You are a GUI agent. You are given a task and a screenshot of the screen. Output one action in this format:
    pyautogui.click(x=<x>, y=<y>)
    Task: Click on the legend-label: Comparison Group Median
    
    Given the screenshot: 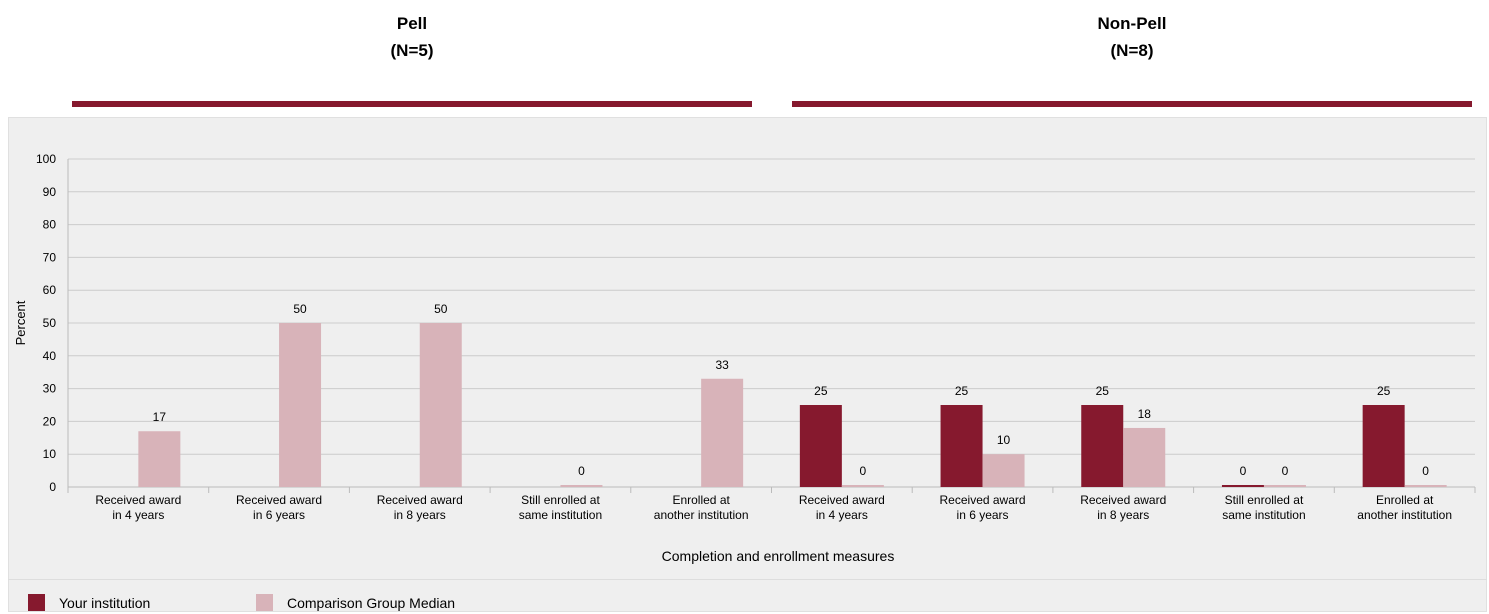 What is the action you would take?
    pyautogui.click(x=371, y=602)
    